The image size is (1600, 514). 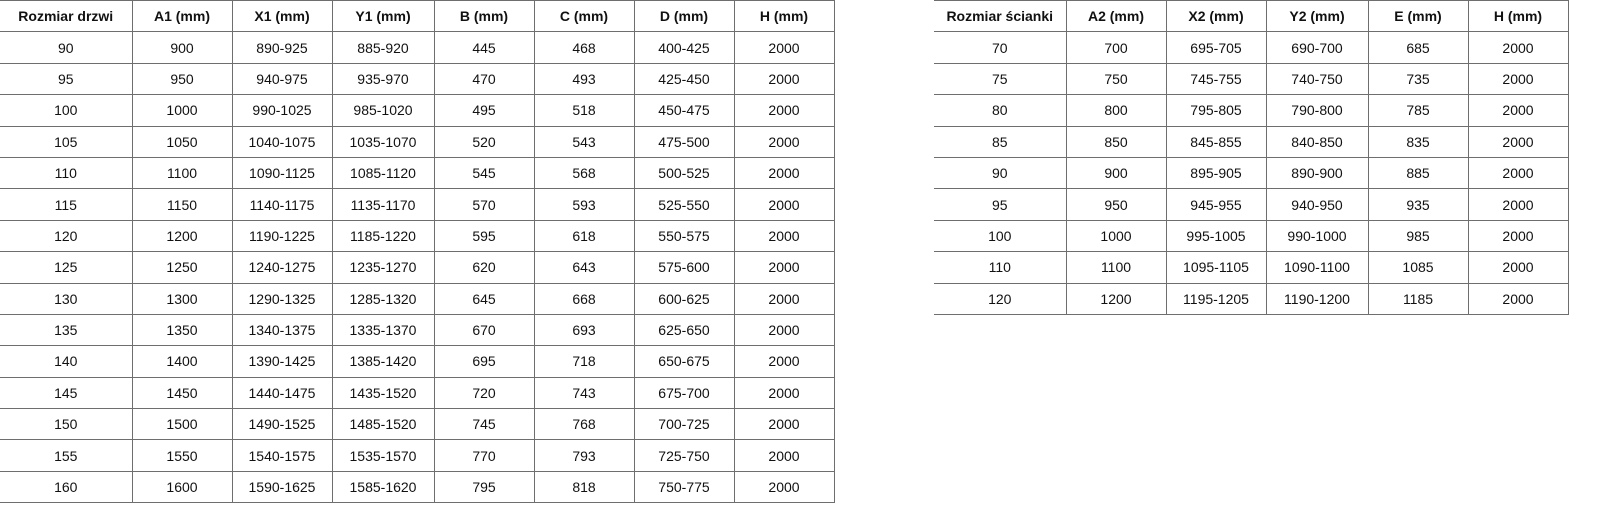 What do you see at coordinates (584, 361) in the screenshot?
I see `table-cell: 718` at bounding box center [584, 361].